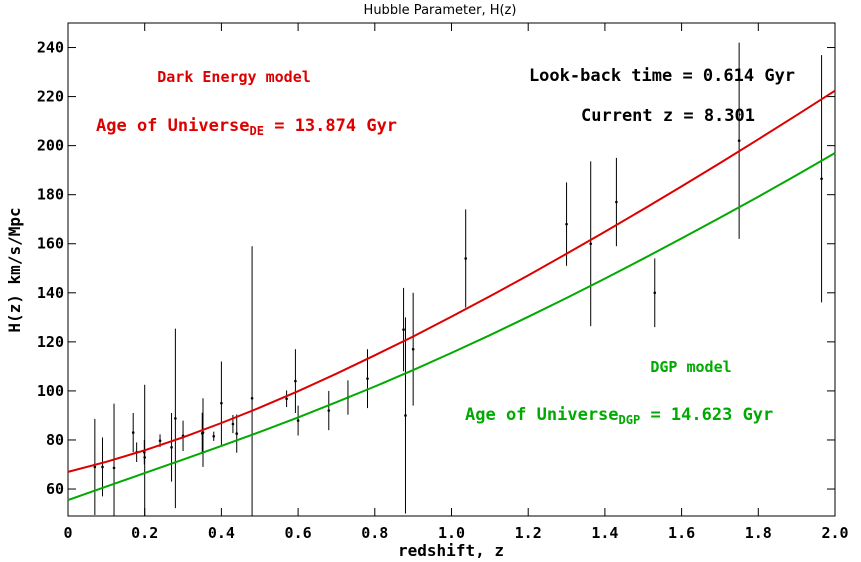 The height and width of the screenshot is (562, 861). I want to click on x-tick-label: 2.0, so click(834, 533).